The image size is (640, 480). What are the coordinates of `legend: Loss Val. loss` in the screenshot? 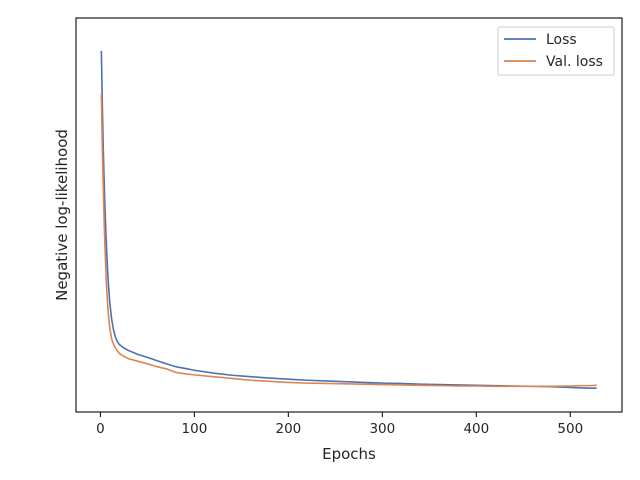 It's located at (556, 51).